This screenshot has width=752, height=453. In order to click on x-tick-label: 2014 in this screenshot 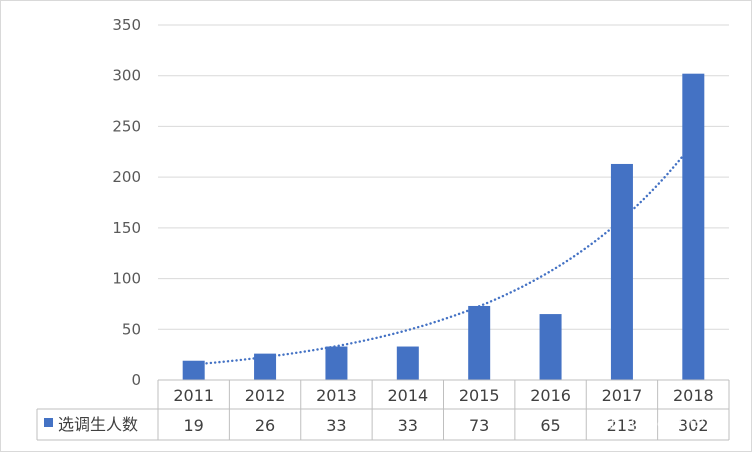, I will do `click(407, 395)`.